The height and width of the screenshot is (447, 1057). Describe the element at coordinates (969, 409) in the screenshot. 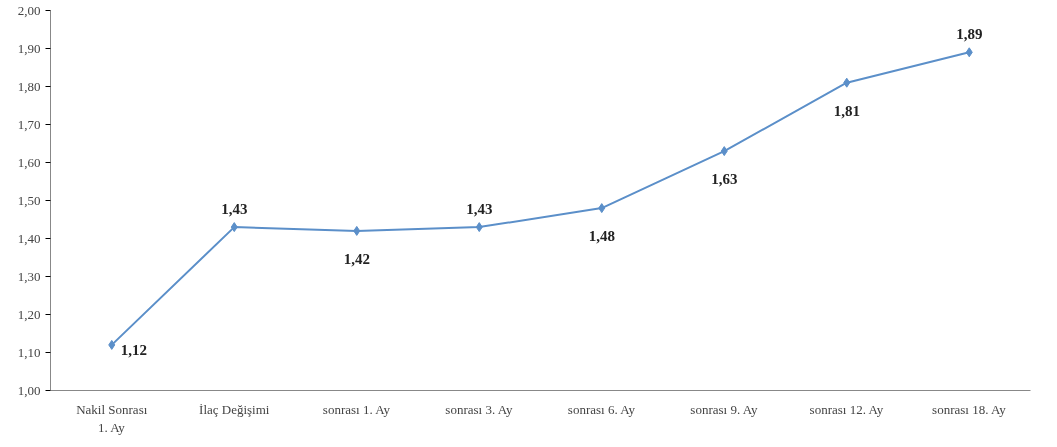

I see `x-tick-label: sonrası 18. Ay` at that location.